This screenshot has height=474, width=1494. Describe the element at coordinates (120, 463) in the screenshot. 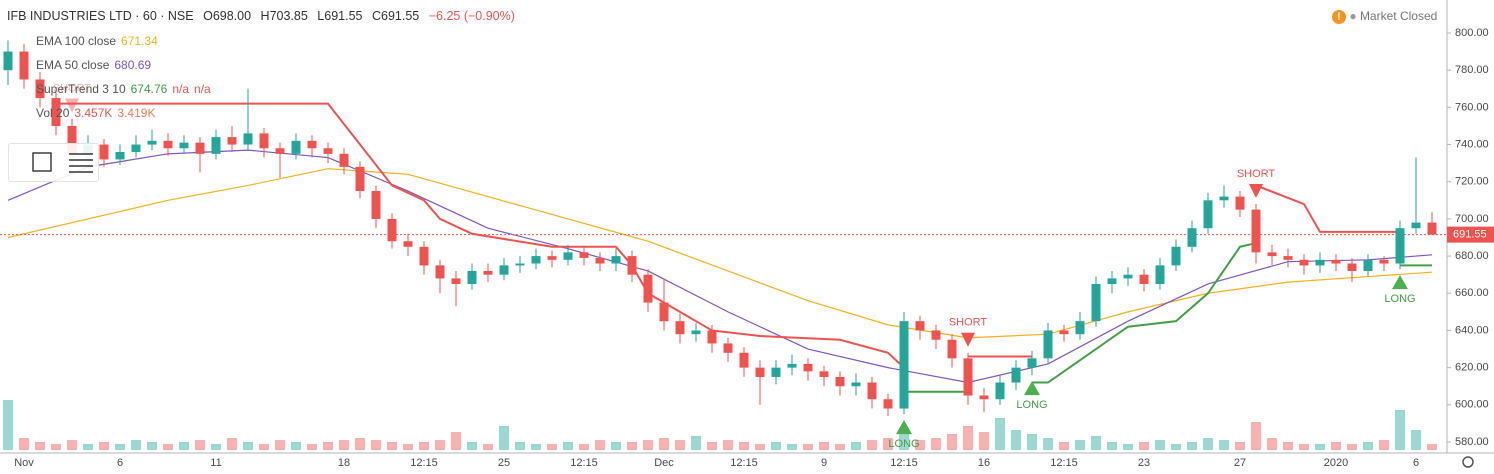

I see `x-tick-label: 6` at that location.